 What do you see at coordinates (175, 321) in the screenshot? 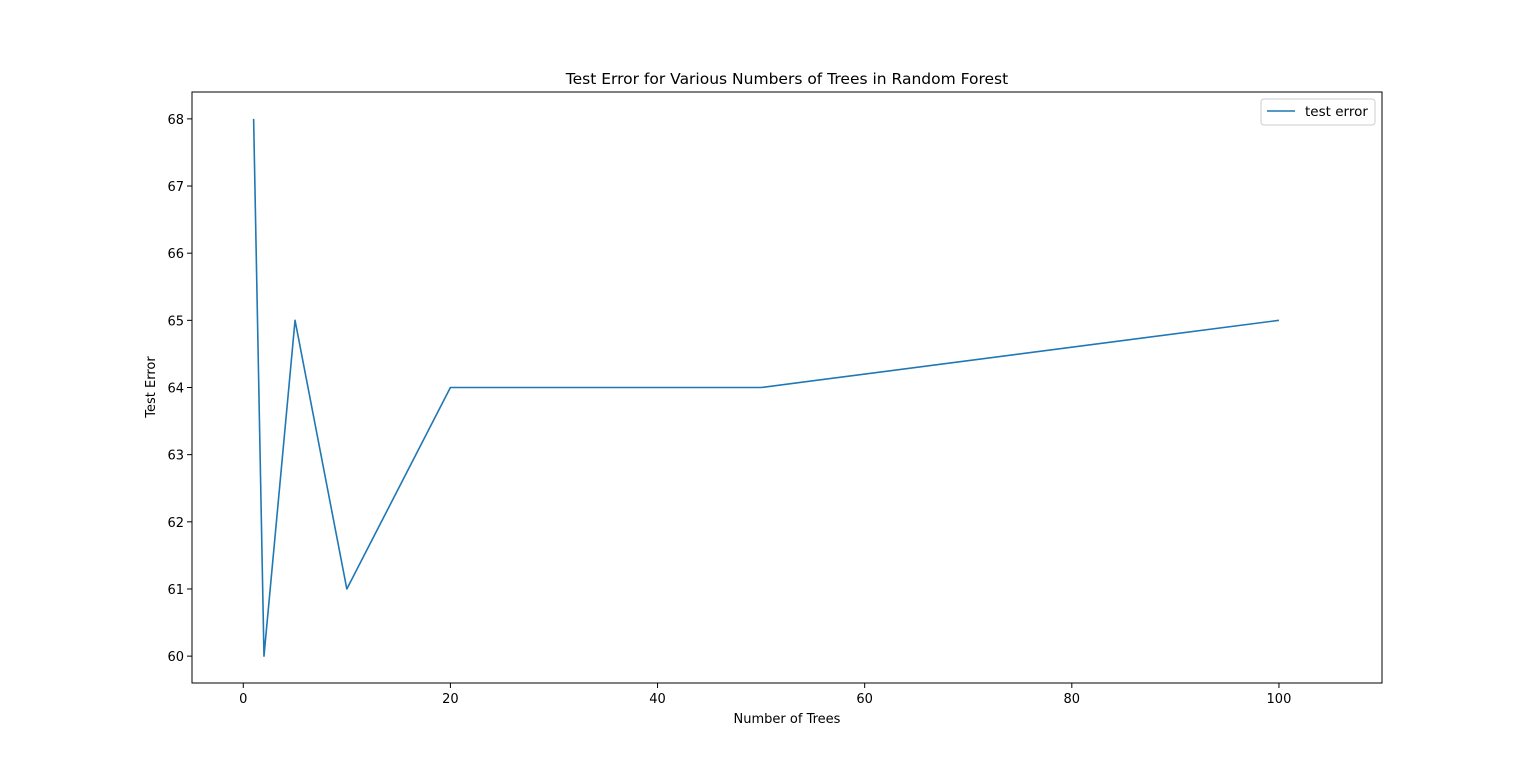
I see `y-tick-label: 65` at bounding box center [175, 321].